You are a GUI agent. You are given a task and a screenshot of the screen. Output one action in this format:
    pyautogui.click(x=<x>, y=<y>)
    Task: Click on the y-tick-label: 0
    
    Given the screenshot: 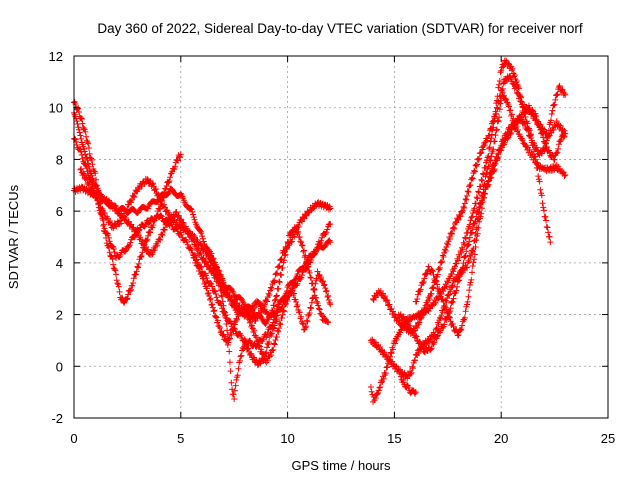 What is the action you would take?
    pyautogui.click(x=59, y=366)
    